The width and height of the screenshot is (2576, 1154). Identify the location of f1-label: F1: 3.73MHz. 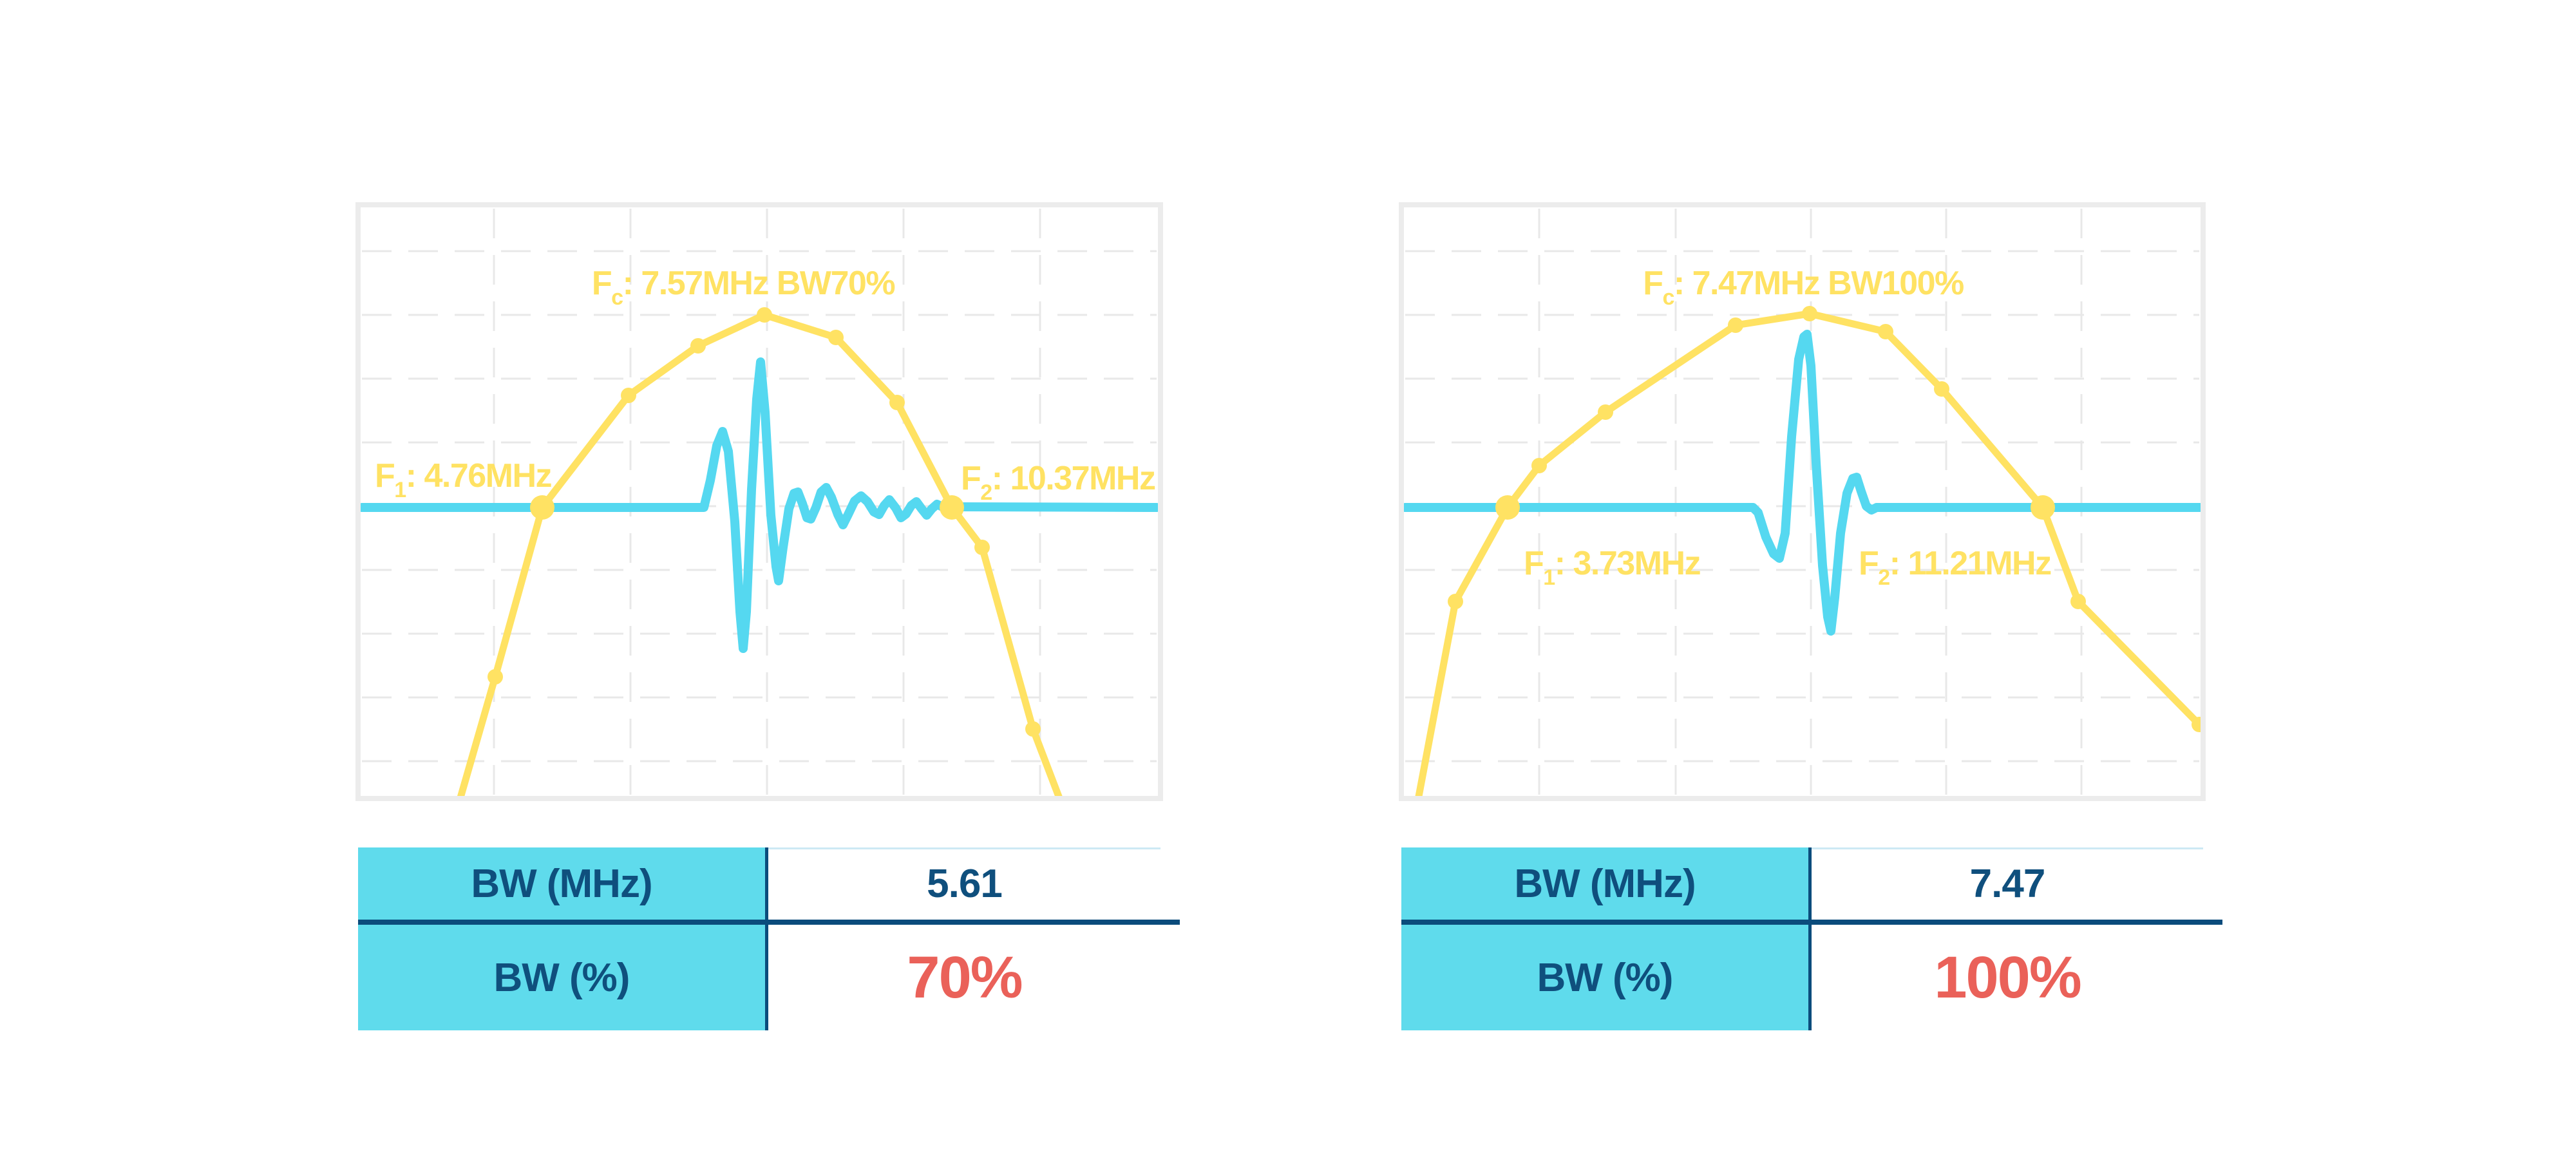
(1612, 567).